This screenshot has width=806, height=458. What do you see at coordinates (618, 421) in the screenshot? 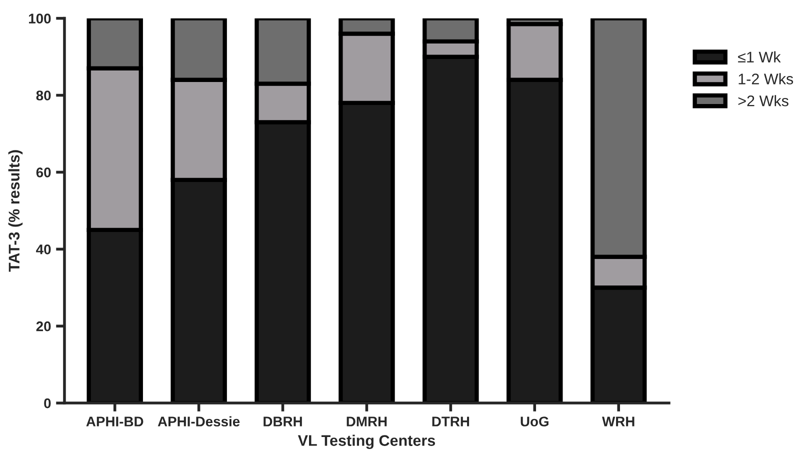
I see `x-tick-label: WRH` at bounding box center [618, 421].